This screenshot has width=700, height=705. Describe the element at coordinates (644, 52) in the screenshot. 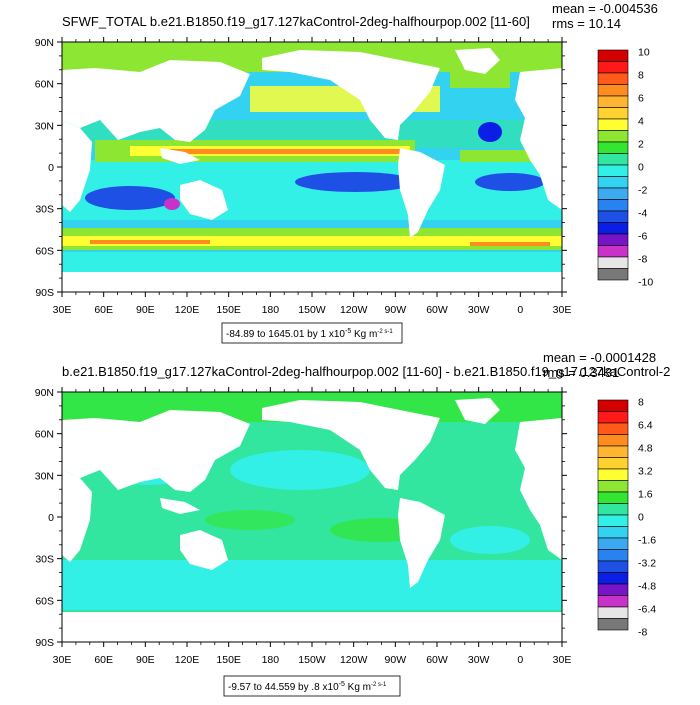

I see `colorbar-label: 10` at that location.